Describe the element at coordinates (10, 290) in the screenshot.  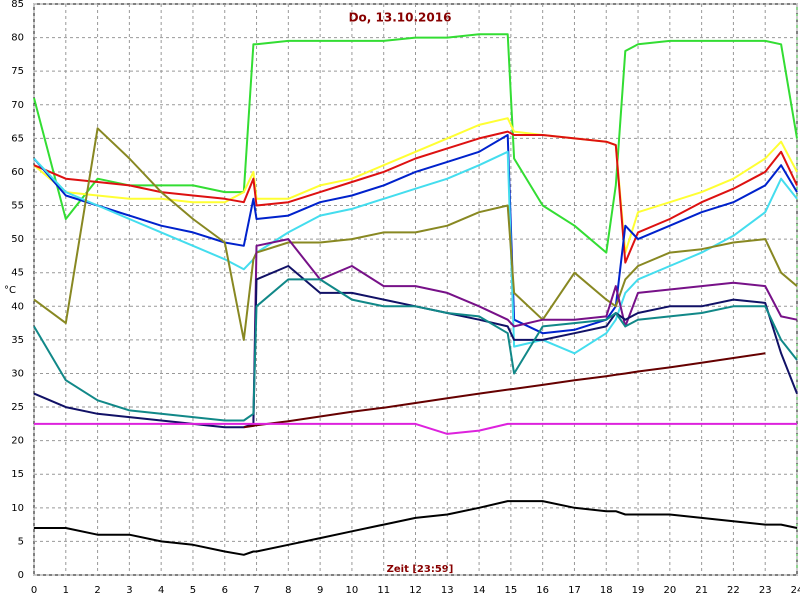
I see `y-axis-label: °C` at that location.